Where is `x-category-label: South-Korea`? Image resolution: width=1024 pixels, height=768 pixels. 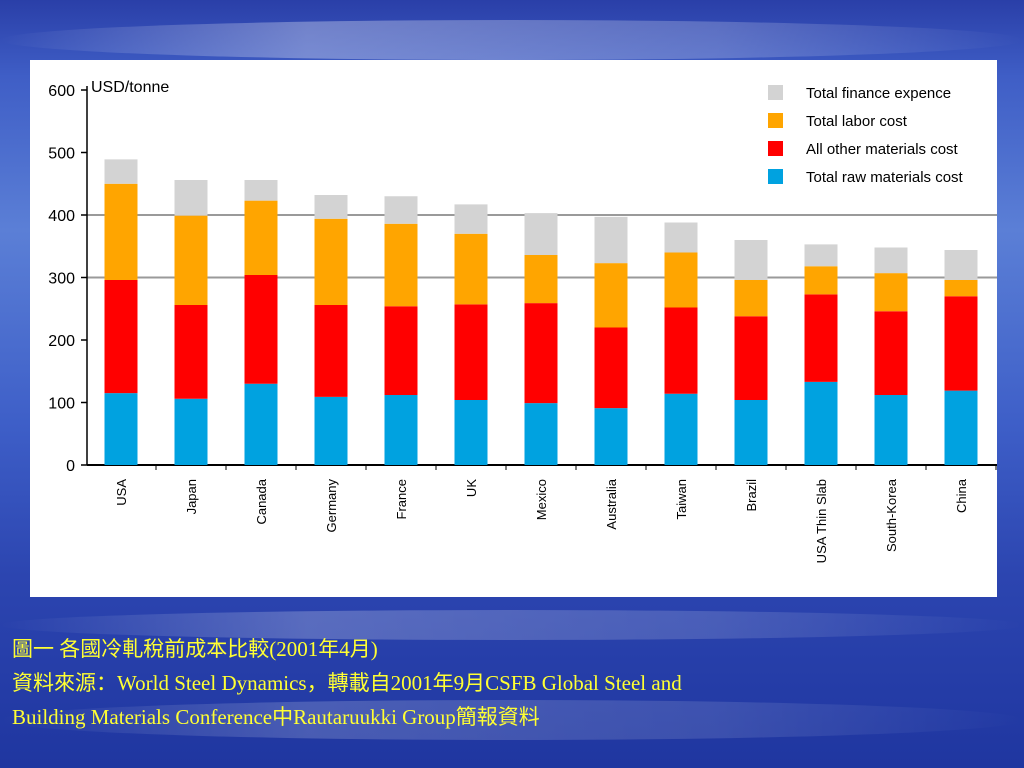 x-category-label: South-Korea is located at coordinates (891, 515).